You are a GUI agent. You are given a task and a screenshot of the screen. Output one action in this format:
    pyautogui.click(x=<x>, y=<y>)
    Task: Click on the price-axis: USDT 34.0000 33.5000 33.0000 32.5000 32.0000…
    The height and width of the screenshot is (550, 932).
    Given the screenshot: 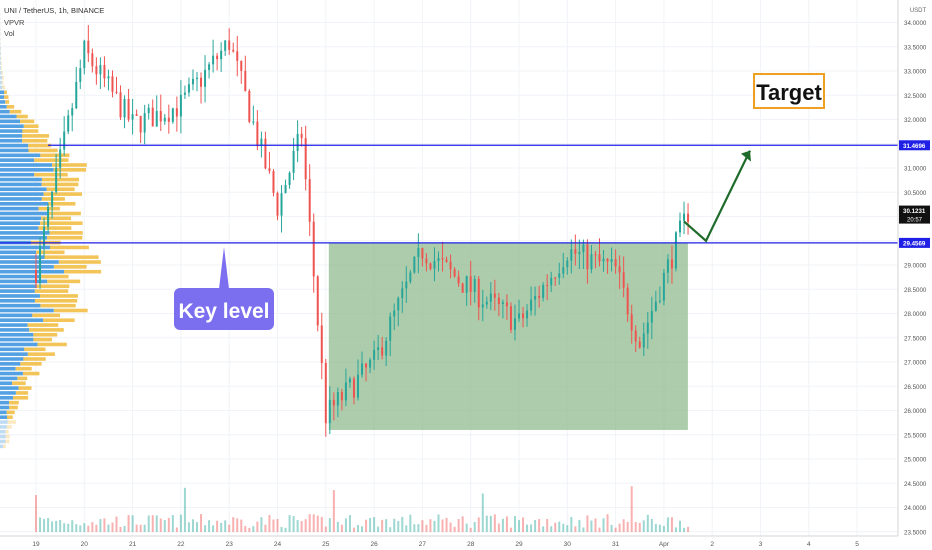 What is the action you would take?
    pyautogui.click(x=914, y=275)
    